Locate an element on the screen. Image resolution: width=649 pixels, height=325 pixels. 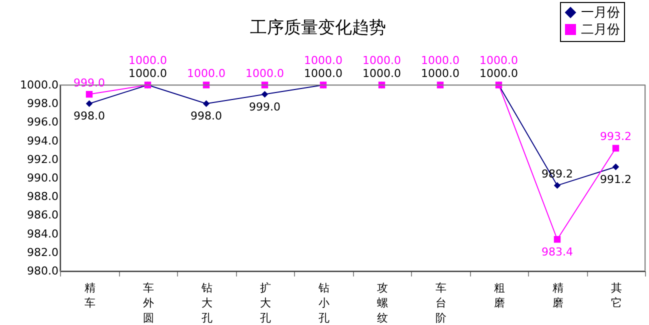
y-tick-label: 988.0 is located at coordinates (42, 197).